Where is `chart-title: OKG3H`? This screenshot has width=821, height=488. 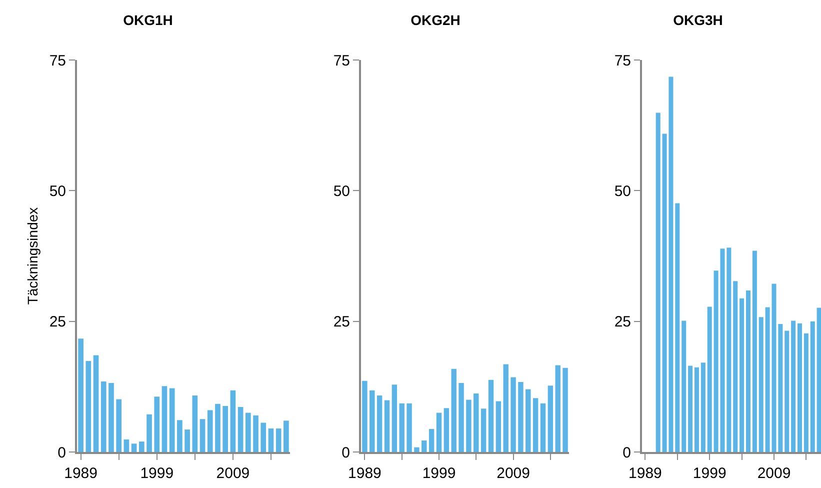 chart-title: OKG3H is located at coordinates (698, 20).